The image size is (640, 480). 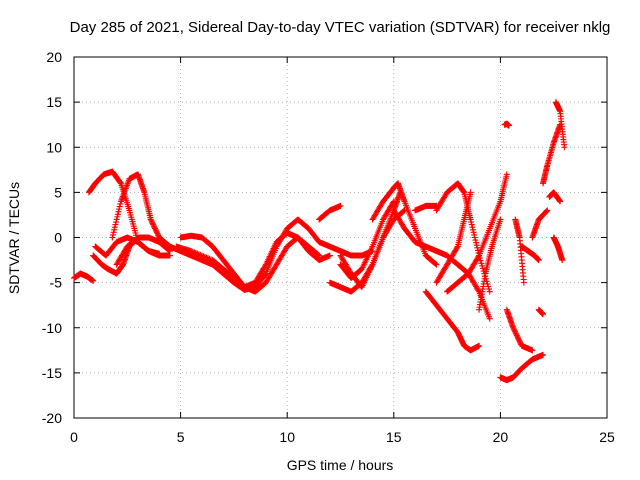 I want to click on y-tick-label: 5, so click(x=58, y=192).